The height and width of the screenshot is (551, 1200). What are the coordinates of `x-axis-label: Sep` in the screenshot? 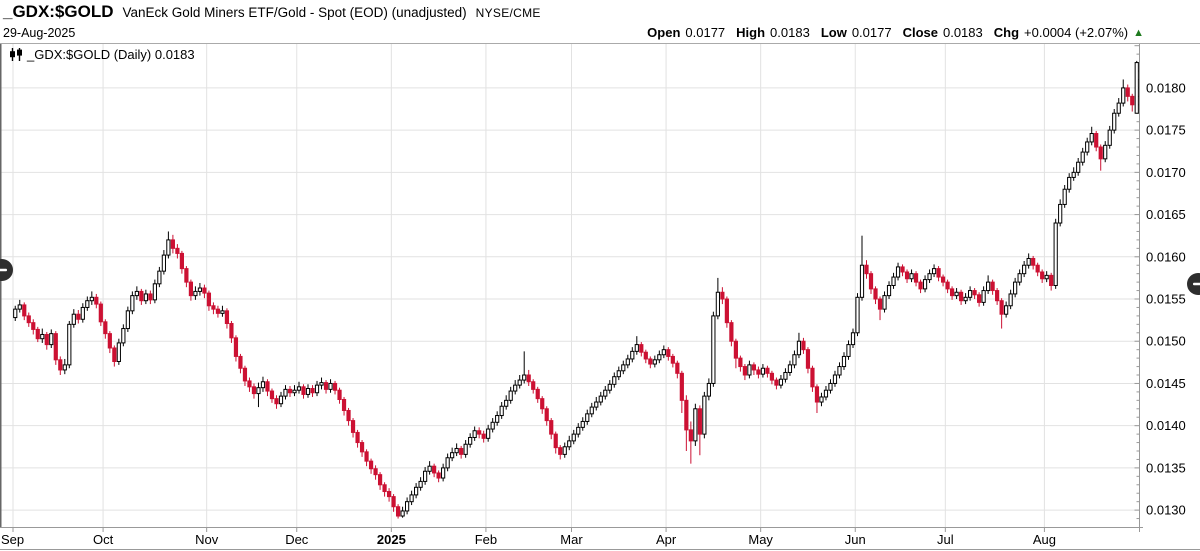 It's located at (12, 539).